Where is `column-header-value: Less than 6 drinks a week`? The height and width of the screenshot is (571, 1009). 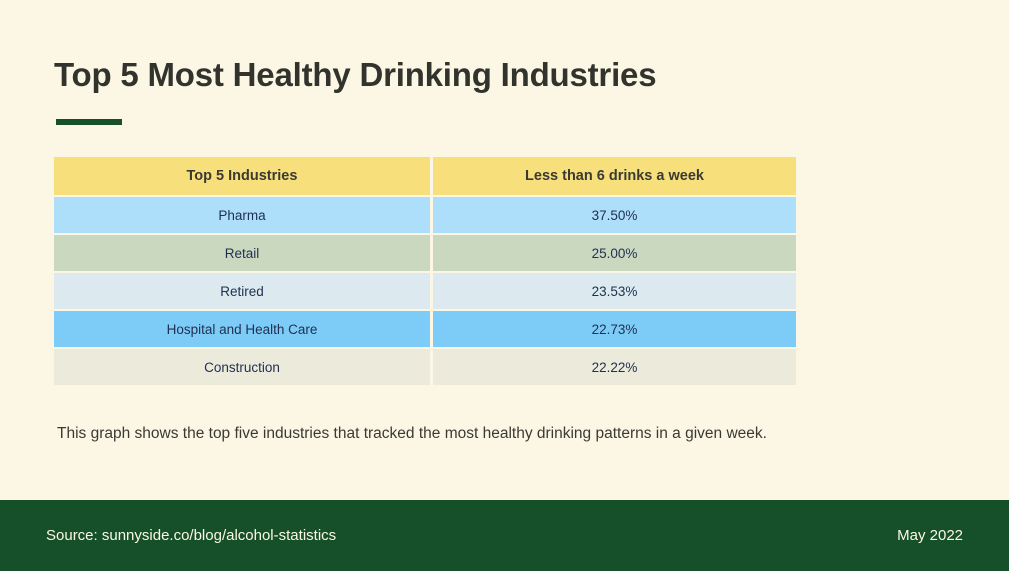
column-header-value: Less than 6 drinks a week is located at coordinates (614, 176).